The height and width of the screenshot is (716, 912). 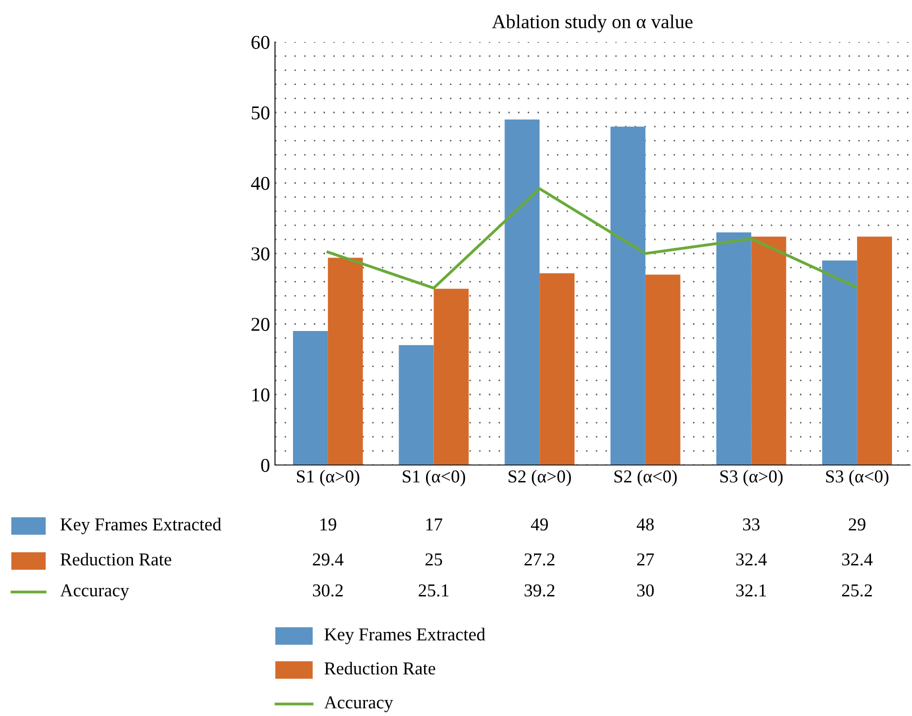 I want to click on text: Reduction Rate, so click(x=380, y=668).